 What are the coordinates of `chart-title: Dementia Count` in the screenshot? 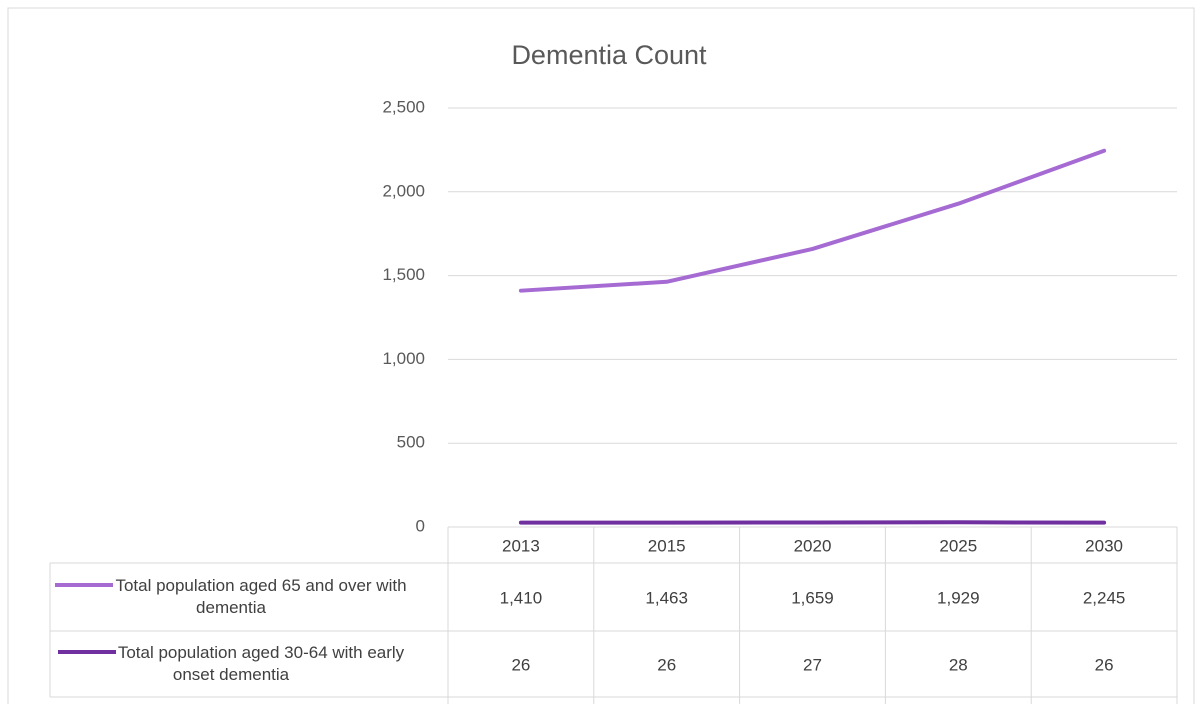 It's located at (609, 55).